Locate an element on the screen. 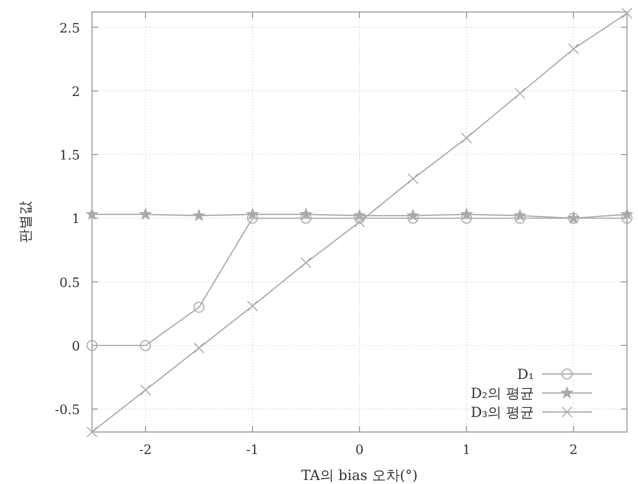 This screenshot has height=484, width=638. y-tick-label: 0 is located at coordinates (76, 346).